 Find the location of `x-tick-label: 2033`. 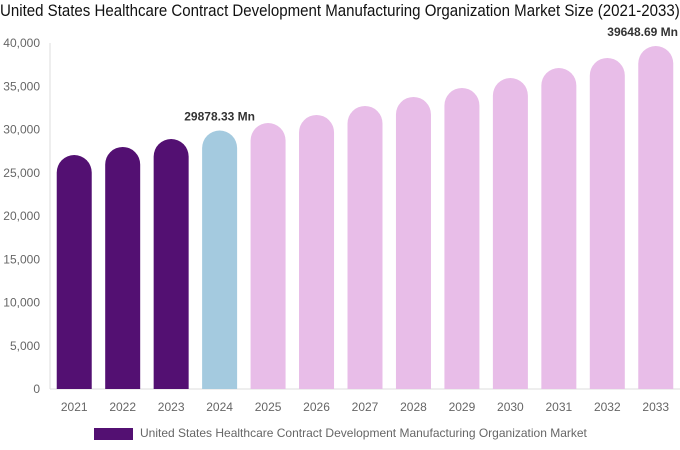

x-tick-label: 2033 is located at coordinates (655, 407).